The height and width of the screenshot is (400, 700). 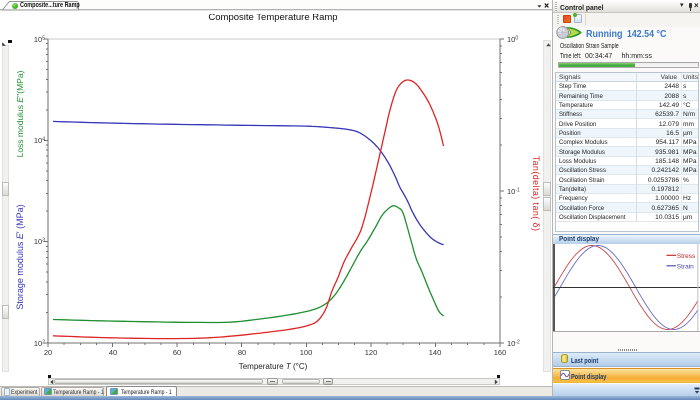 I want to click on svg-text: Composite Temperature Ramp, so click(x=272, y=18).